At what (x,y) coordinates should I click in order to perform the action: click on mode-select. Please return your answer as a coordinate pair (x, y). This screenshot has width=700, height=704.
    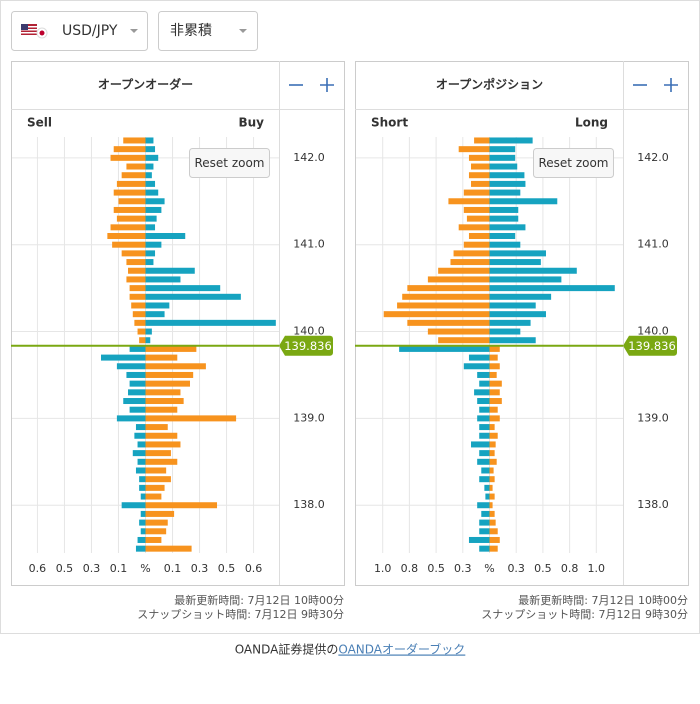
    Looking at the image, I should click on (208, 31).